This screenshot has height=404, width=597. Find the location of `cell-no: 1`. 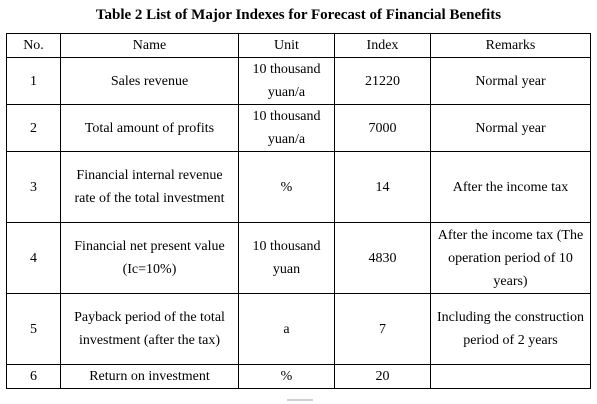

cell-no: 1 is located at coordinates (33, 81).